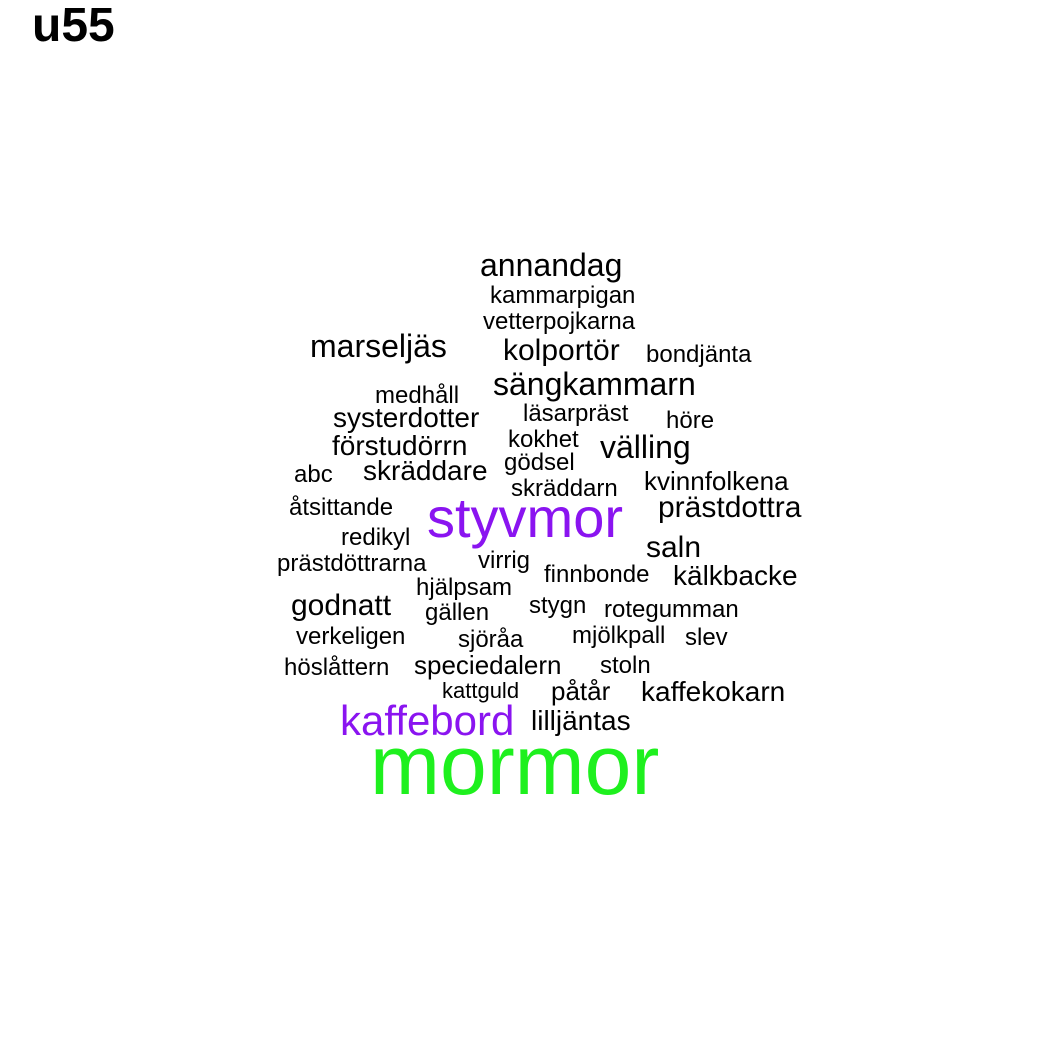 Image resolution: width=1050 pixels, height=1050 pixels. Describe the element at coordinates (645, 447) in the screenshot. I see `word-13: välling` at that location.